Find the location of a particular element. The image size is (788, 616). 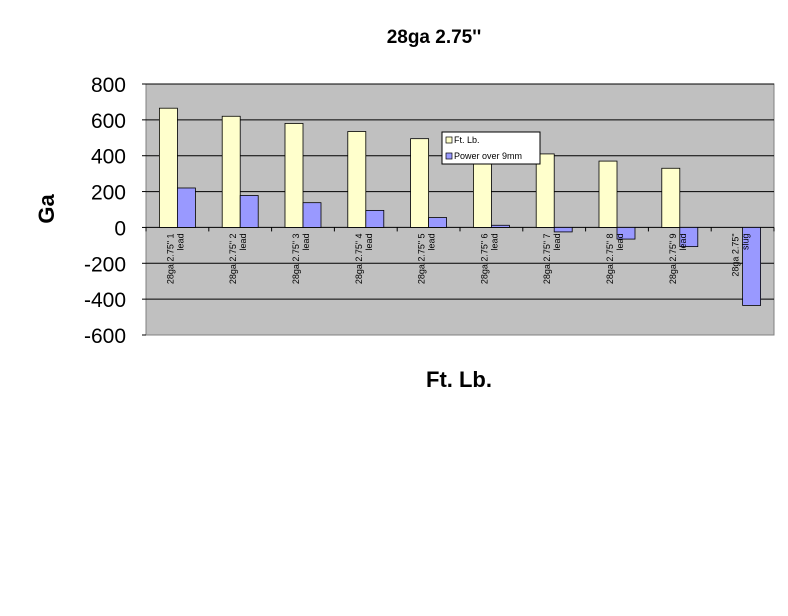

category-label: 28ga 2.75" 7 lead is located at coordinates (552, 258).